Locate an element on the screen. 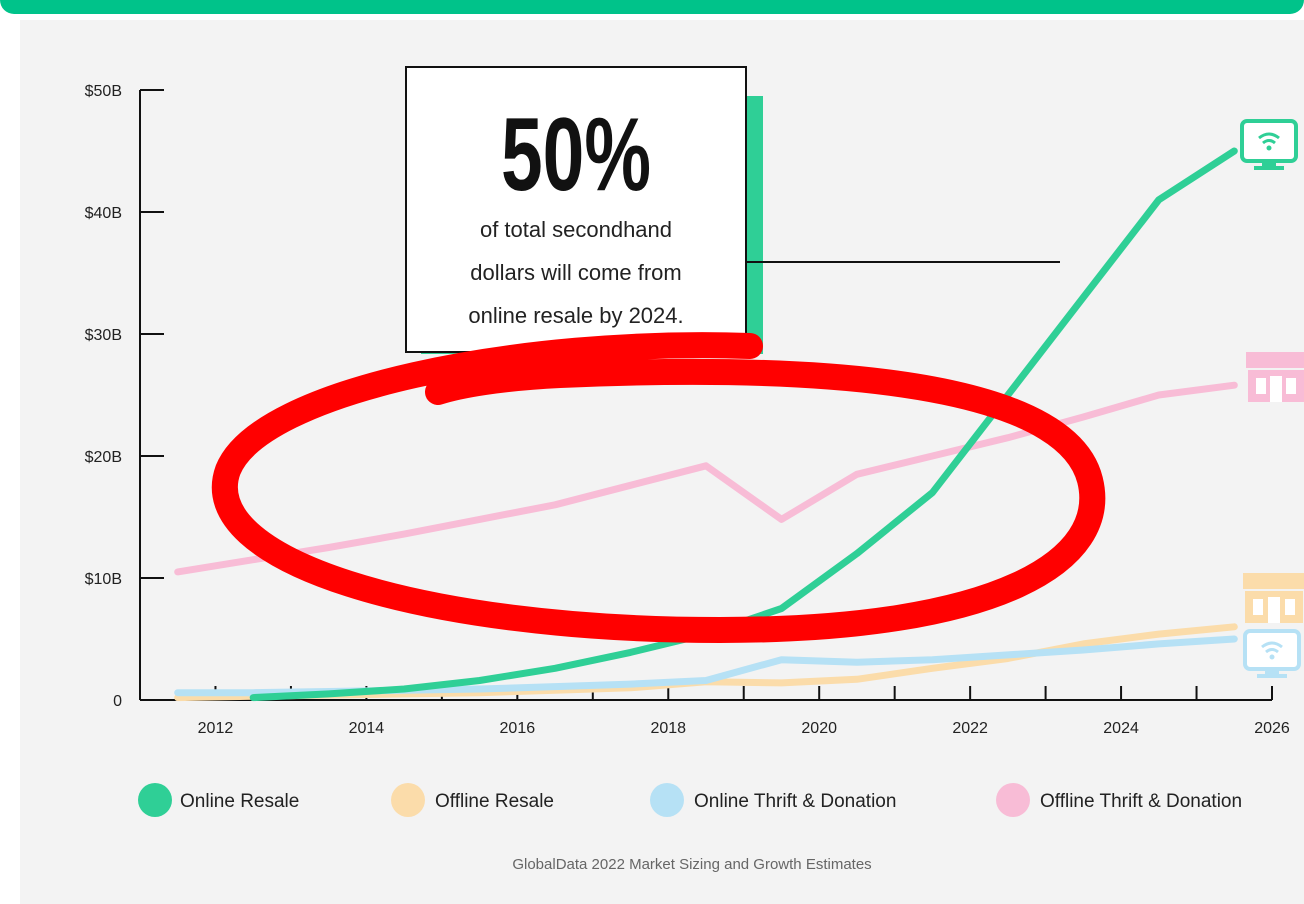  x-tick-label: 2020 is located at coordinates (819, 728).